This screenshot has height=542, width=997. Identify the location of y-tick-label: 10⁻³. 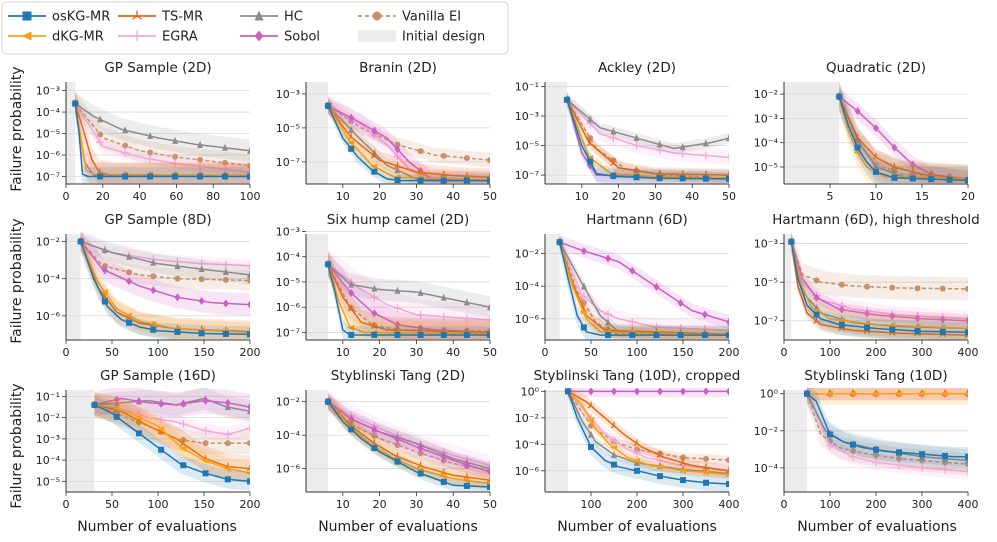
(48, 439).